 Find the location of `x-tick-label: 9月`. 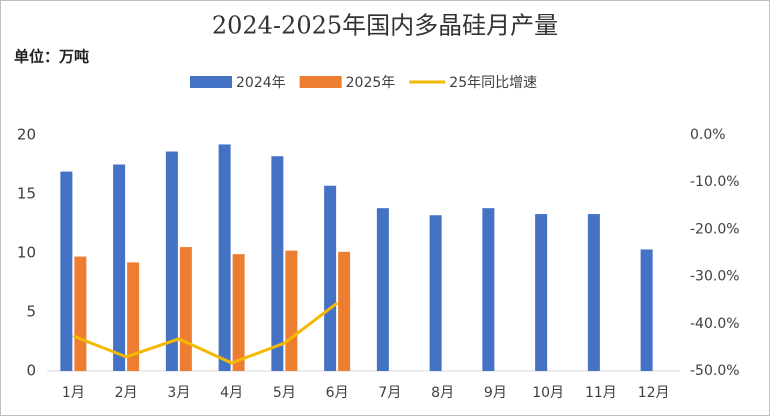

x-tick-label: 9月 is located at coordinates (495, 393).